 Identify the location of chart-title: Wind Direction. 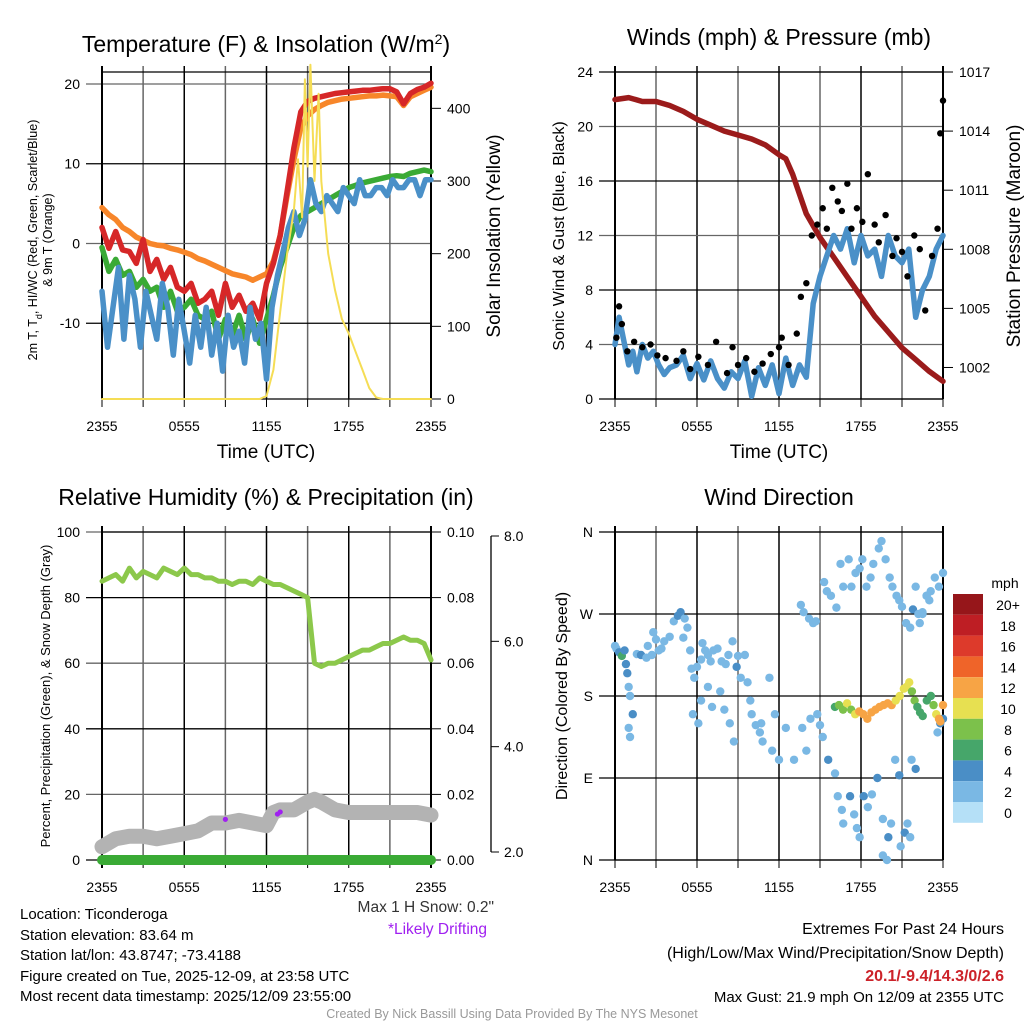
(779, 497).